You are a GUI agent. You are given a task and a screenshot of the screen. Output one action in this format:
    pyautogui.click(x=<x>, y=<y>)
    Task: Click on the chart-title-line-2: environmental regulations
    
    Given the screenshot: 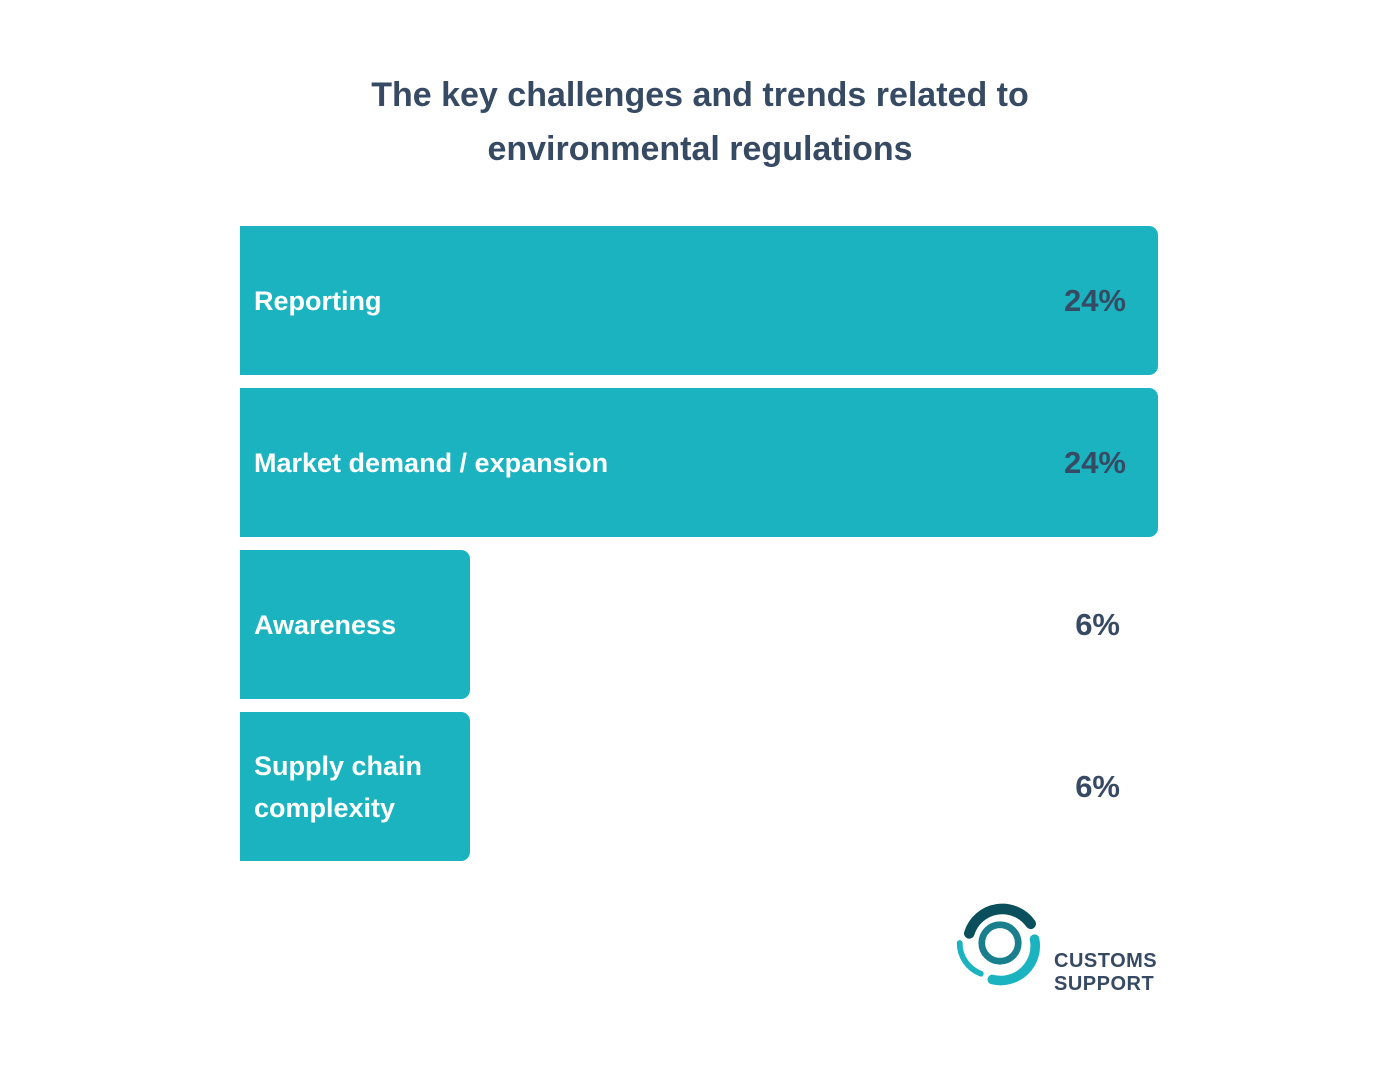 What is the action you would take?
    pyautogui.click(x=700, y=149)
    